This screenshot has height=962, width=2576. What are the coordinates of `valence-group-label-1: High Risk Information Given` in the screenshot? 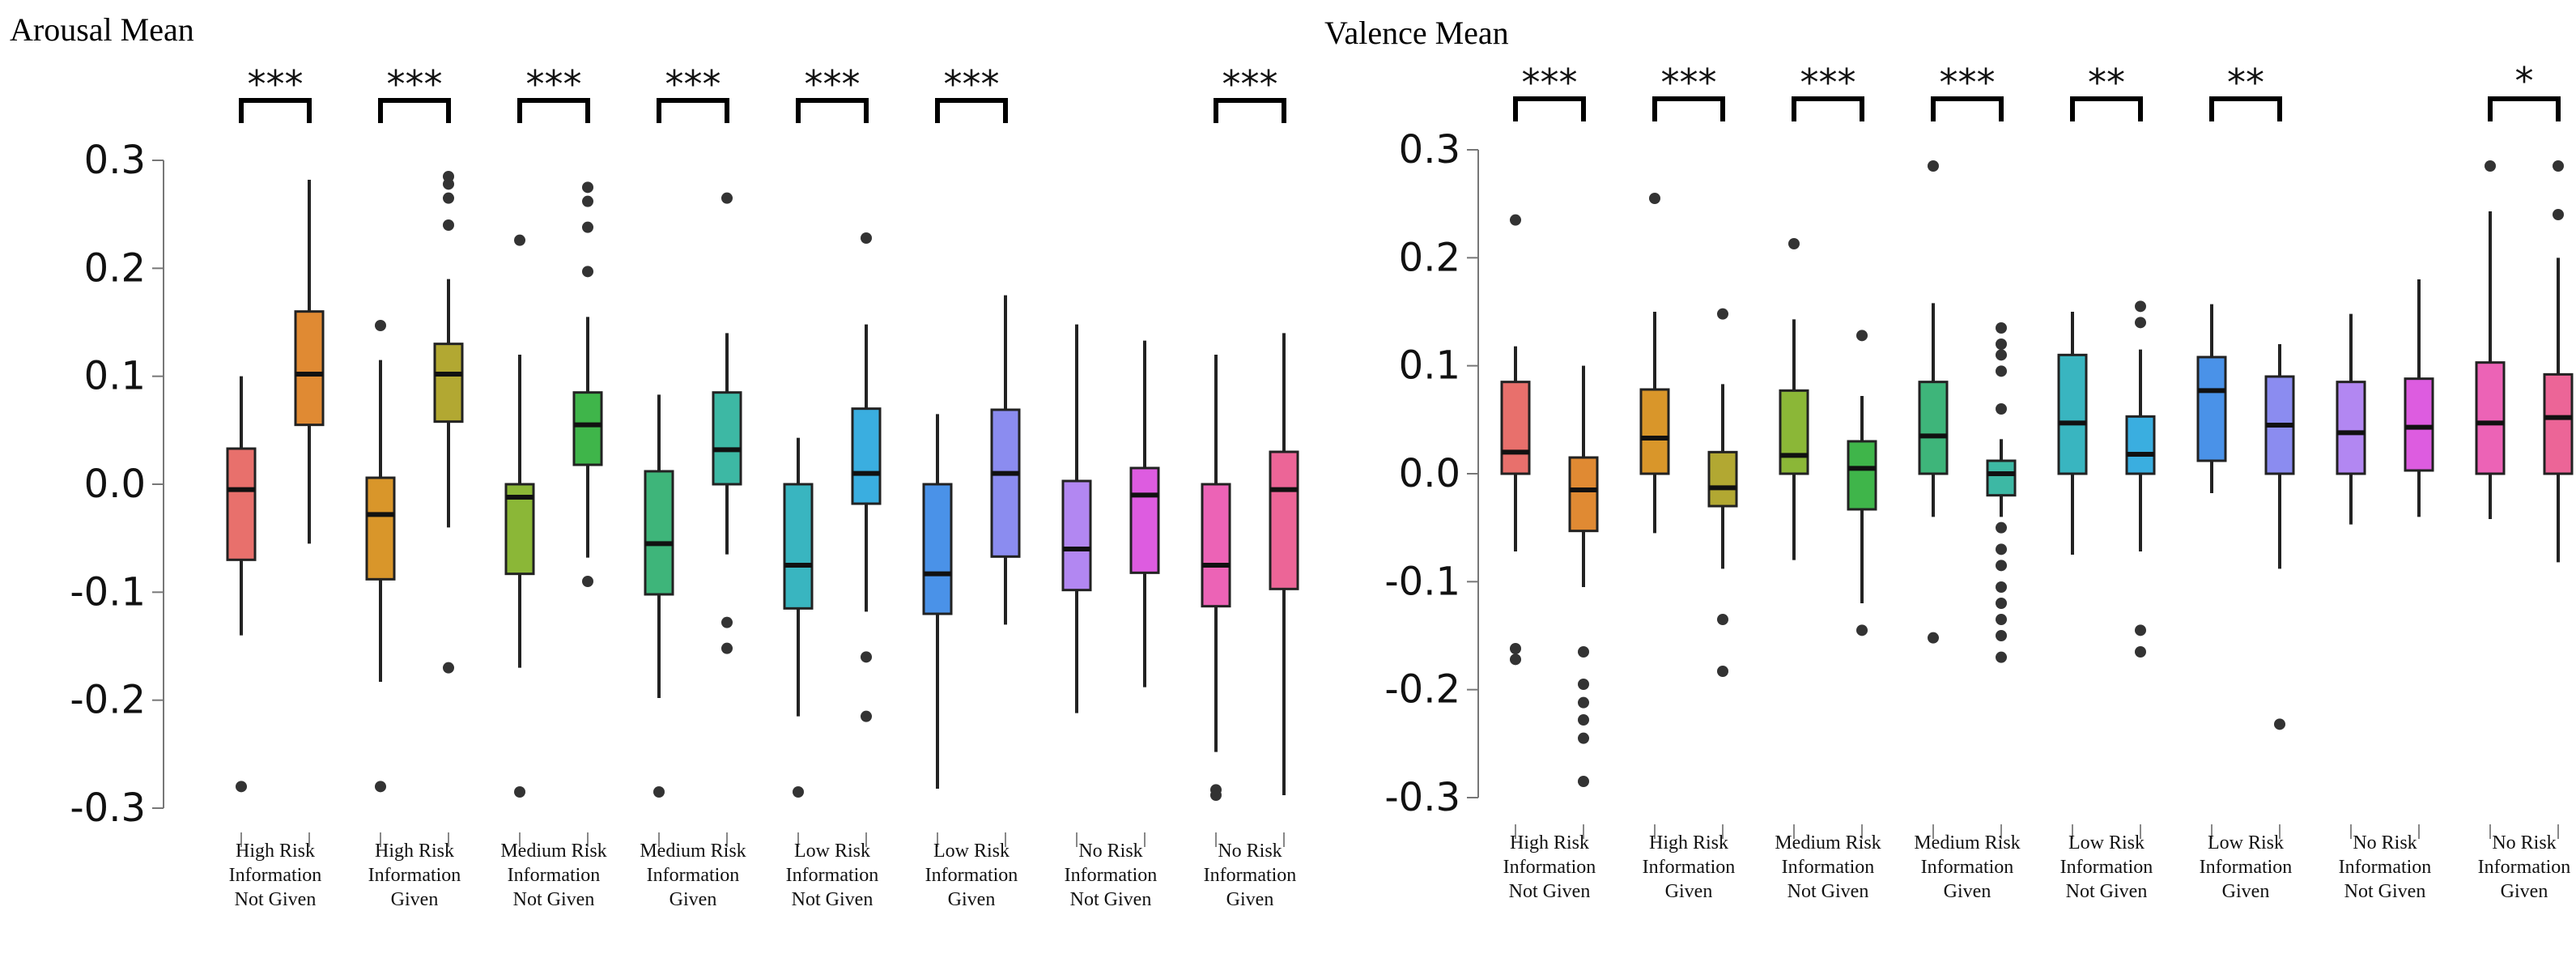 It's located at (1690, 867).